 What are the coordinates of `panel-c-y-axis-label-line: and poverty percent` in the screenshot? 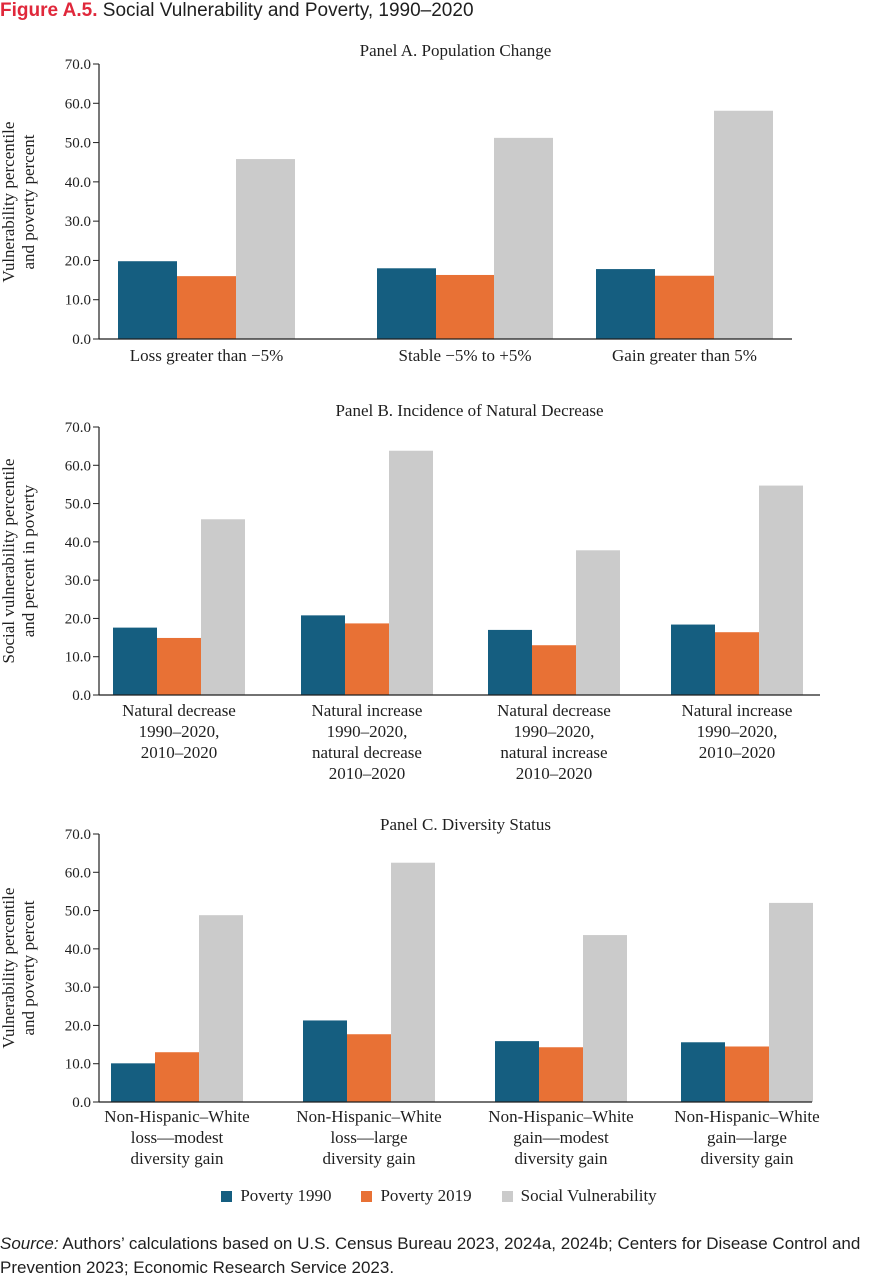 It's located at (28, 967).